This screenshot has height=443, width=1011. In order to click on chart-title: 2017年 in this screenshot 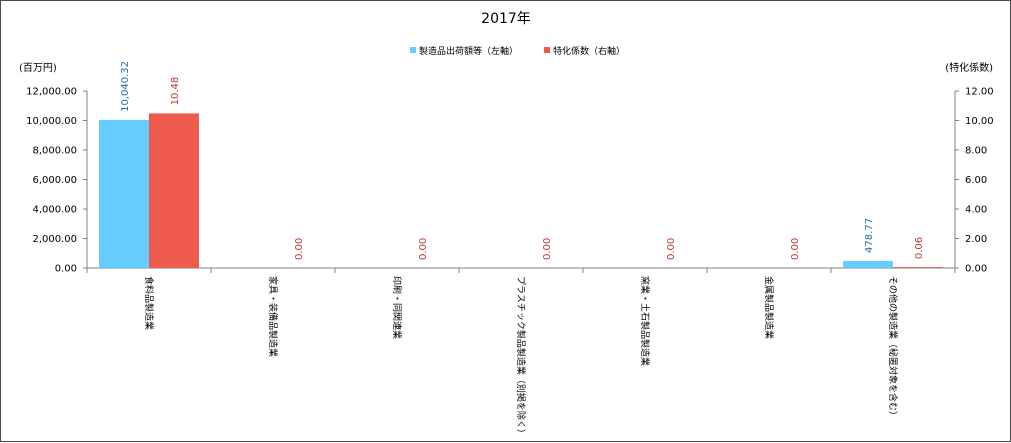, I will do `click(506, 19)`.